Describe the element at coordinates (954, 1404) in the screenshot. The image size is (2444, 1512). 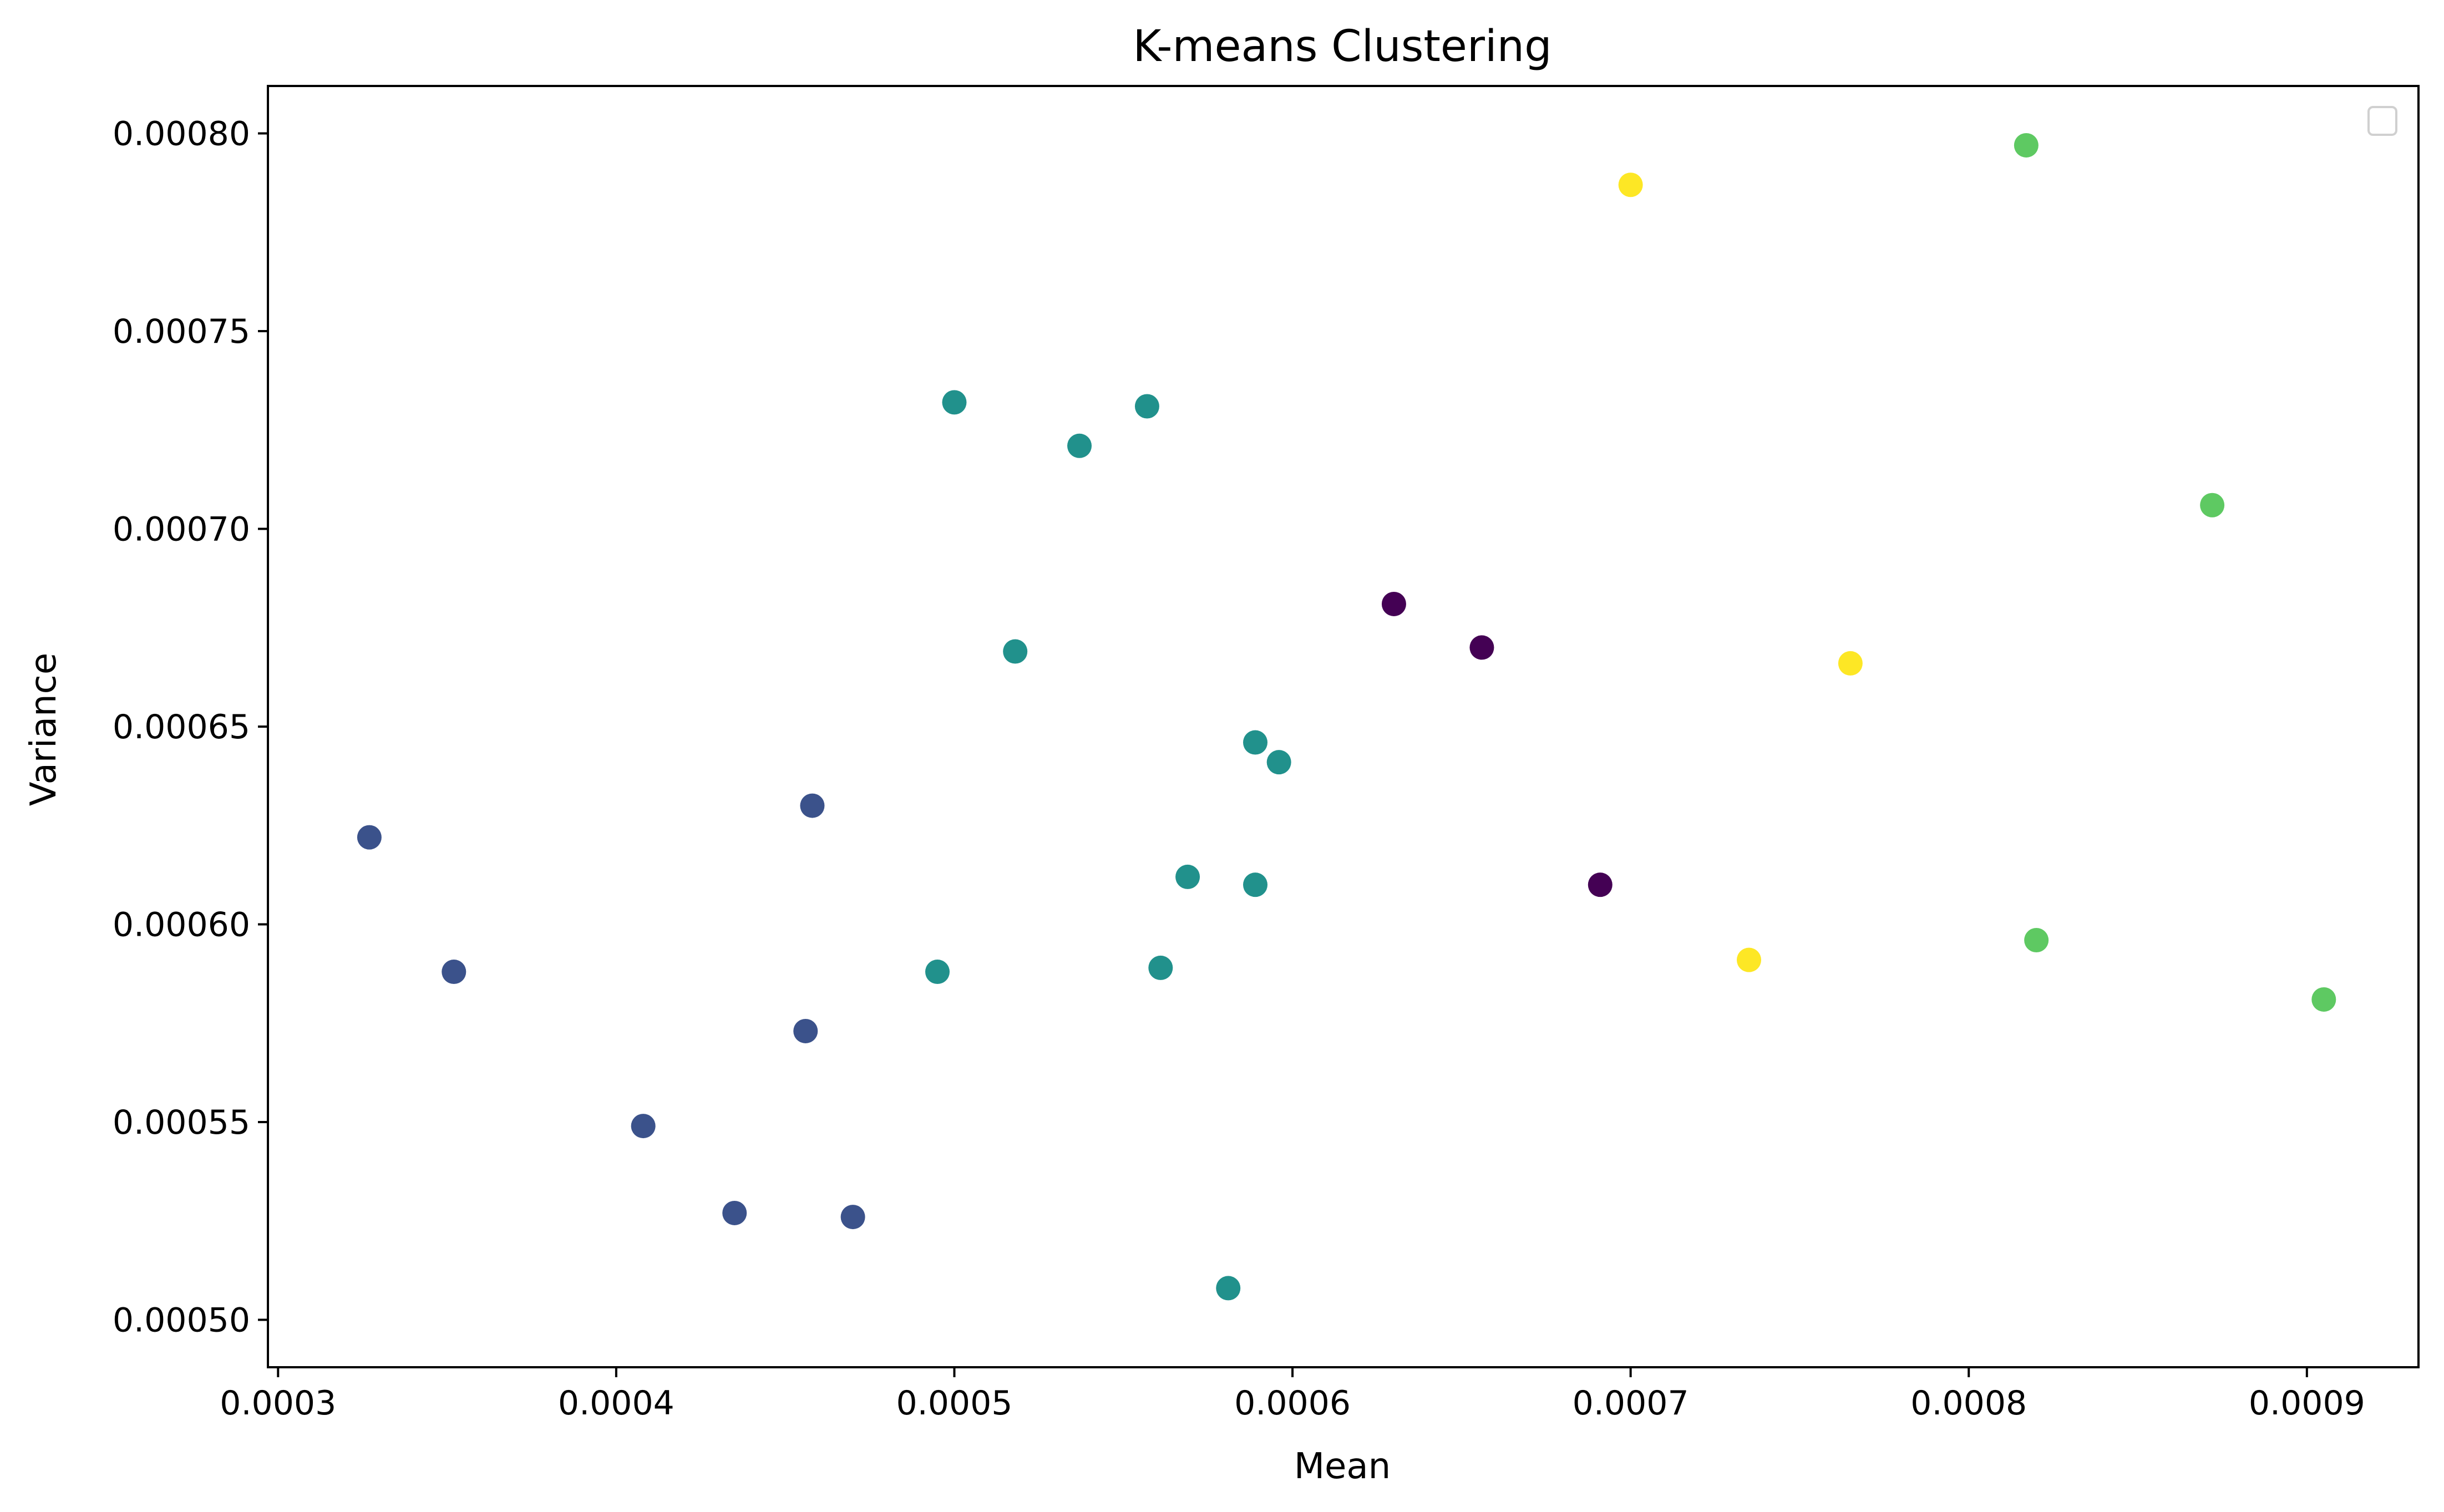
I see `x-tick-label: 0.0005` at that location.